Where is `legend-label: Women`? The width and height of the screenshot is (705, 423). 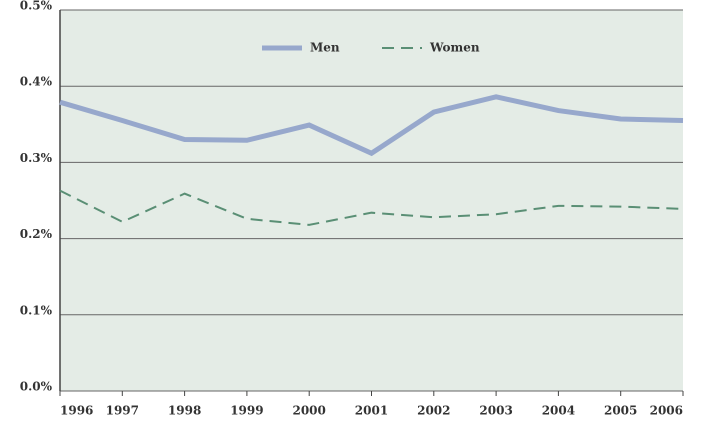
legend-label: Women is located at coordinates (454, 48).